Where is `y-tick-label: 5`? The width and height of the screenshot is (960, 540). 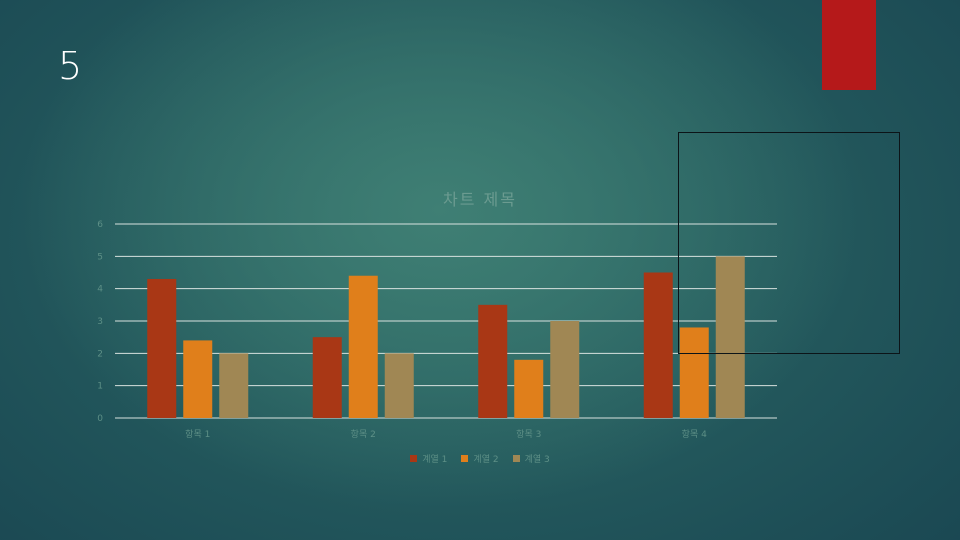 y-tick-label: 5 is located at coordinates (100, 257).